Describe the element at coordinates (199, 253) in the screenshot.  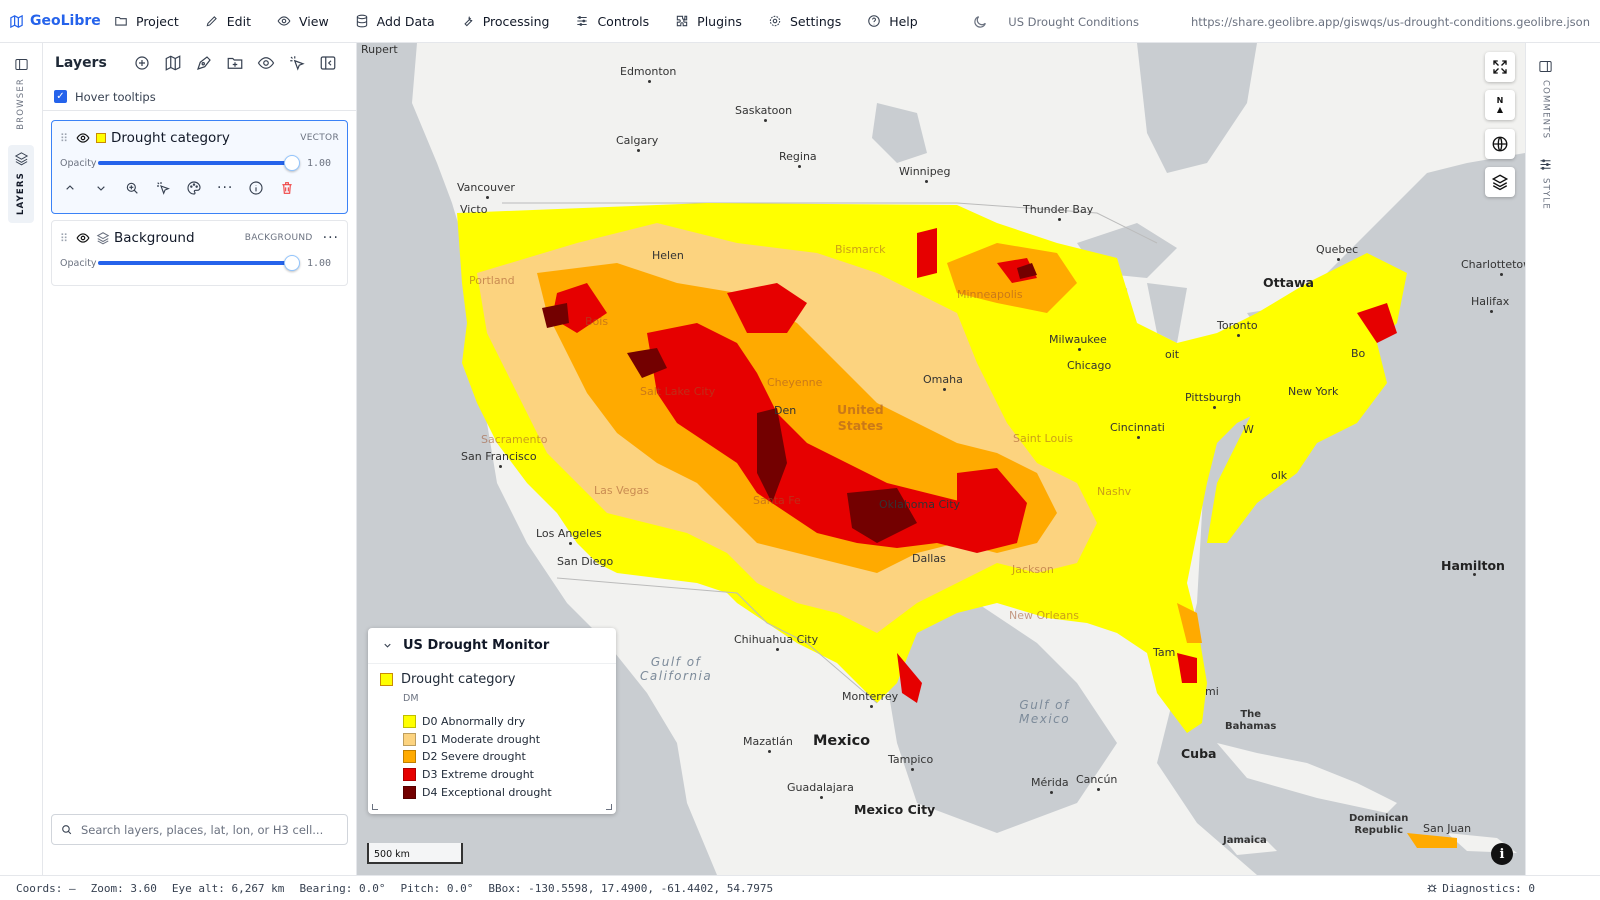
I see `layer-item-background: ⠿ Background BACKGROUND ··· Opacity 1.00` at that location.